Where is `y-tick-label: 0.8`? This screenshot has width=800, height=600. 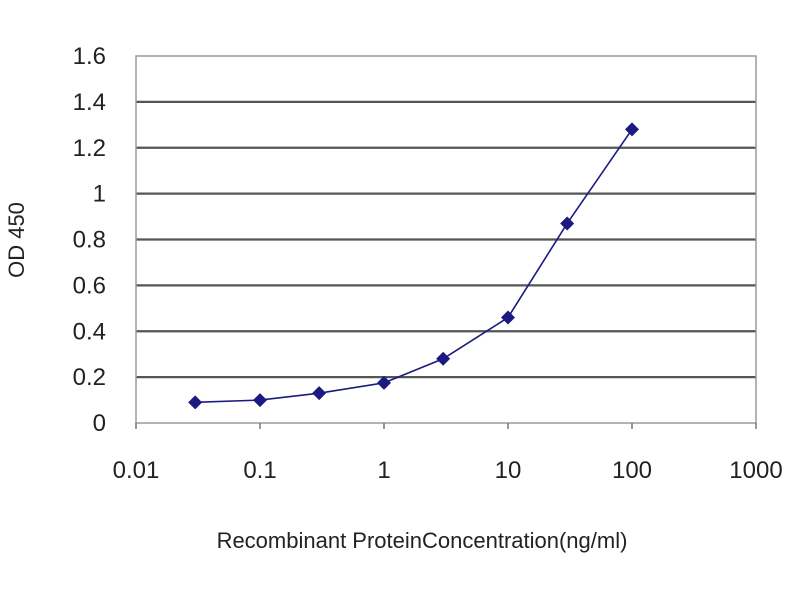
y-tick-label: 0.8 is located at coordinates (89, 240).